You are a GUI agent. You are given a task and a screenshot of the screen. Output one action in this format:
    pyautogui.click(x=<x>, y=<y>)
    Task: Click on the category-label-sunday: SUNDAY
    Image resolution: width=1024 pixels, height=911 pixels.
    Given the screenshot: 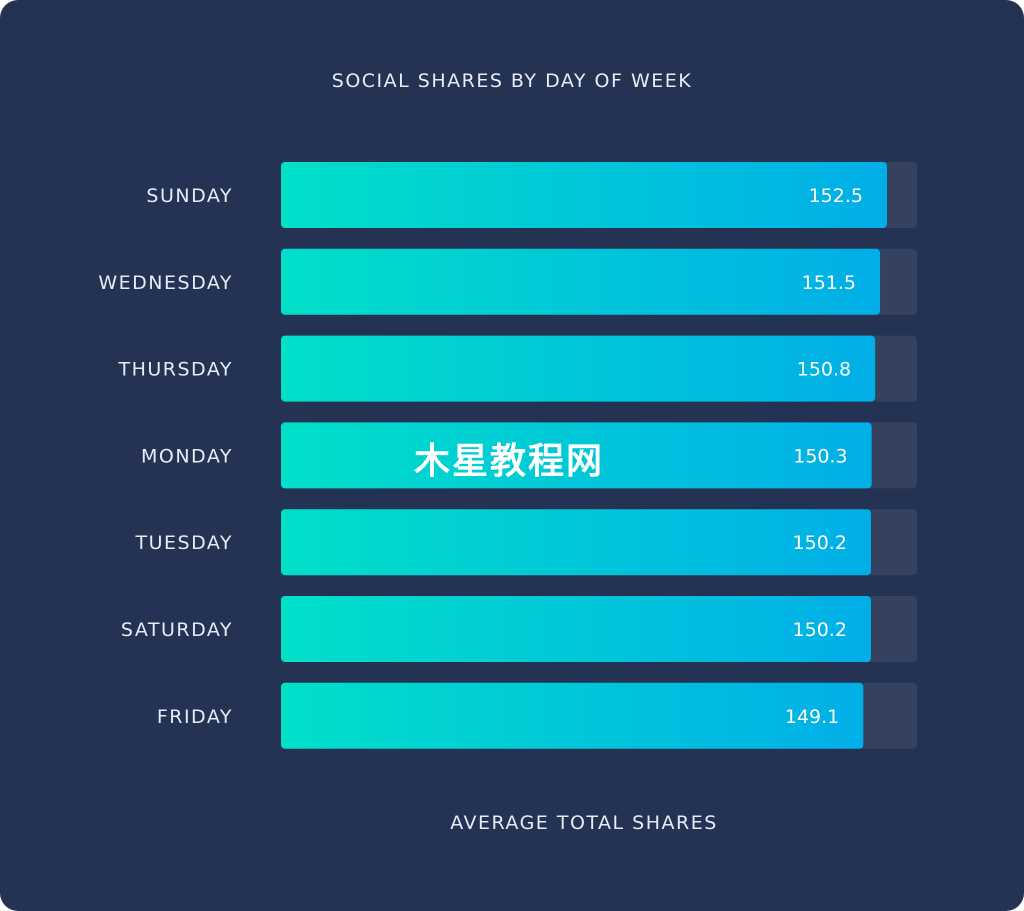 What is the action you would take?
    pyautogui.click(x=189, y=196)
    